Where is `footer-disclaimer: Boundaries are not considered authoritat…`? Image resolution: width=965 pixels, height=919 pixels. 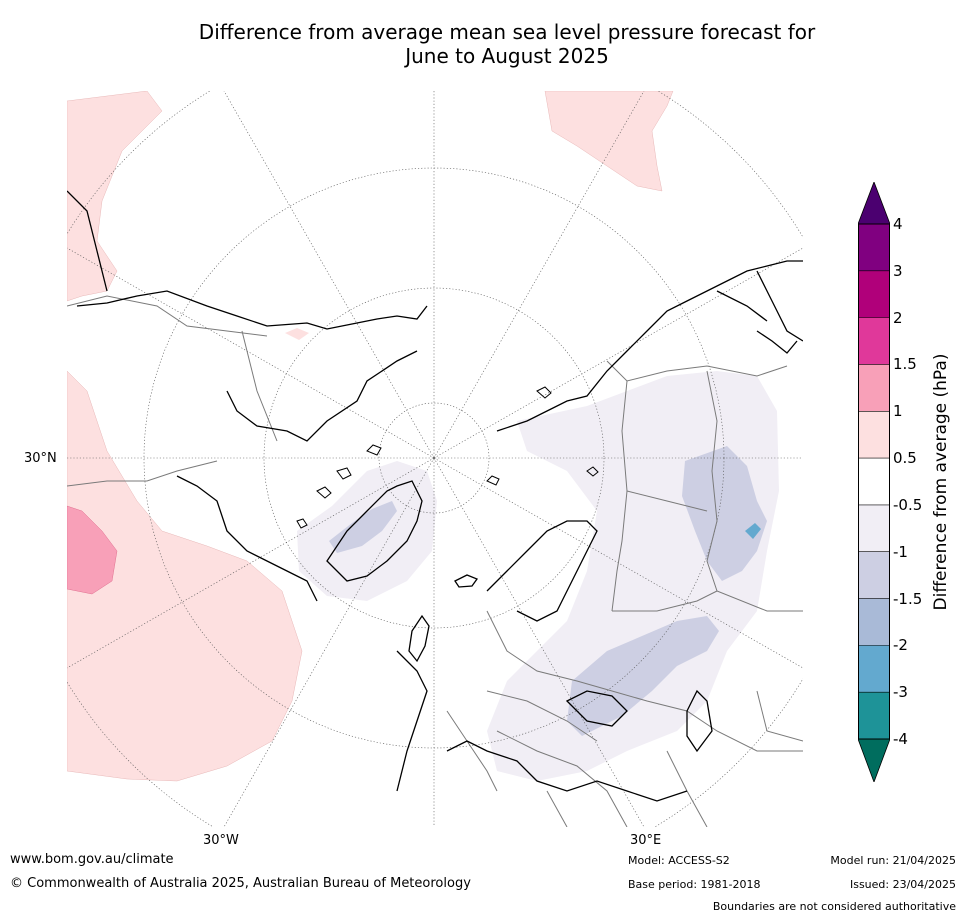 footer-disclaimer: Boundaries are not considered authoritat… is located at coordinates (834, 906).